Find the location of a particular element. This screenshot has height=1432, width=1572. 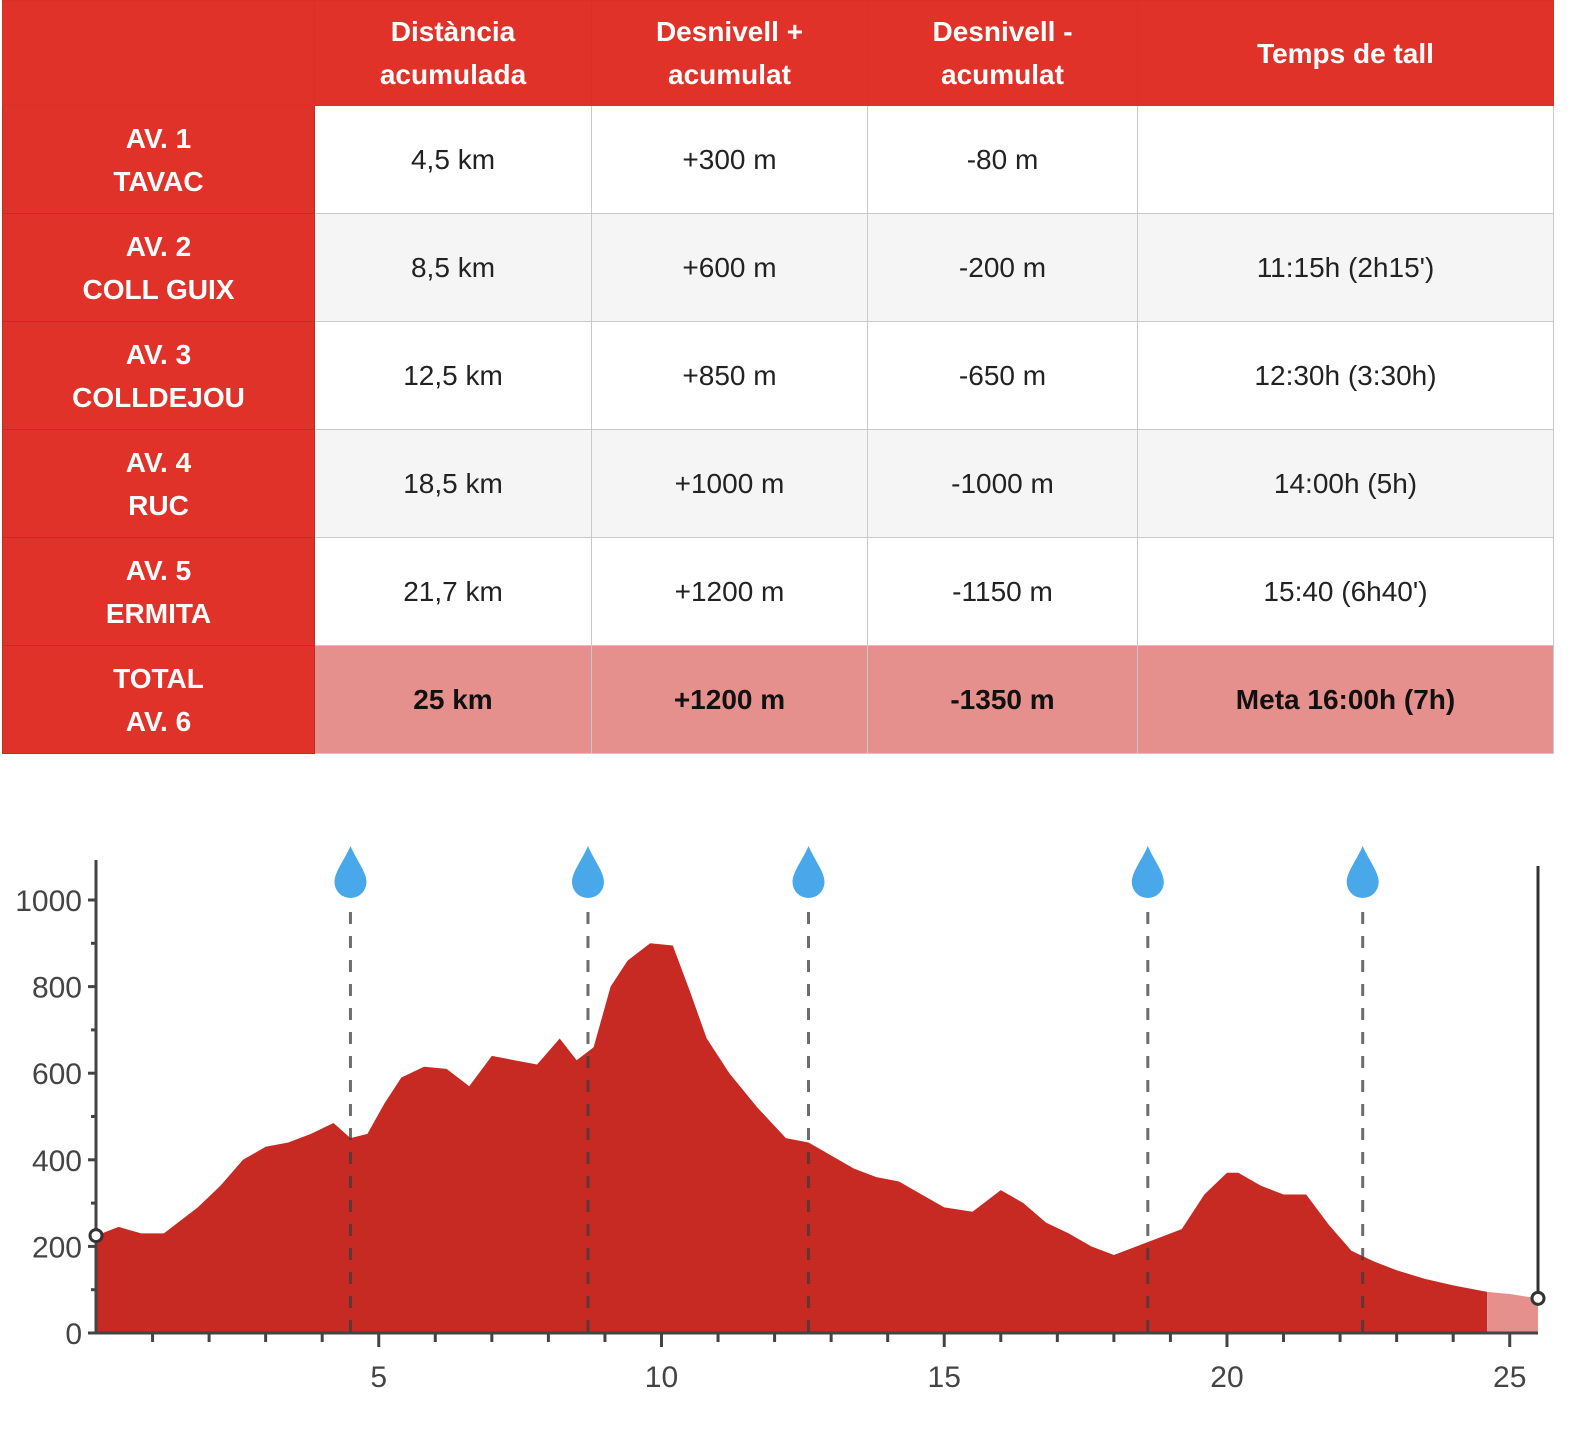

y-tick-label: 600 is located at coordinates (57, 1074).